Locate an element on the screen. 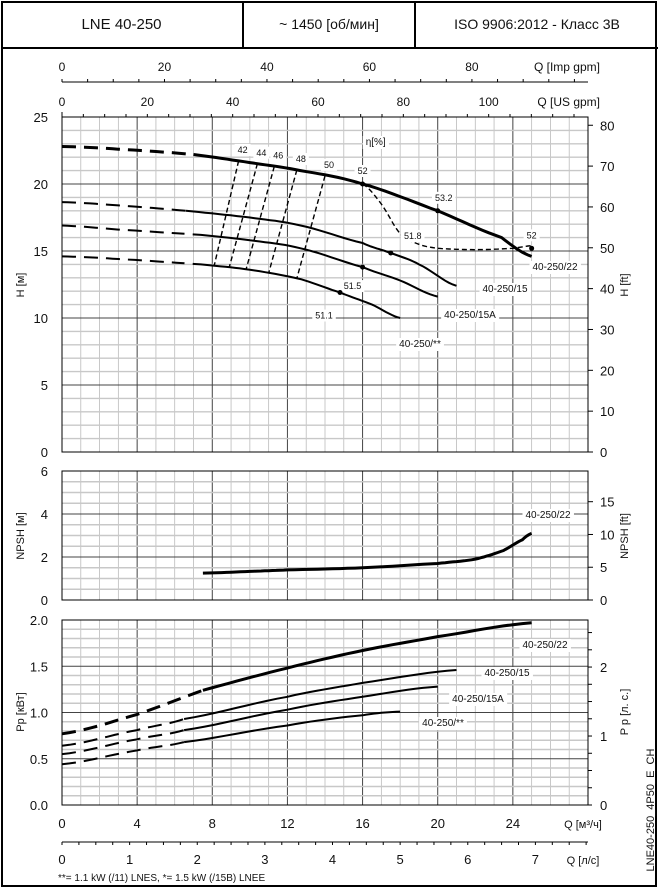 The width and height of the screenshot is (660, 890). power-curve-4025015A-dashed is located at coordinates (123, 742).